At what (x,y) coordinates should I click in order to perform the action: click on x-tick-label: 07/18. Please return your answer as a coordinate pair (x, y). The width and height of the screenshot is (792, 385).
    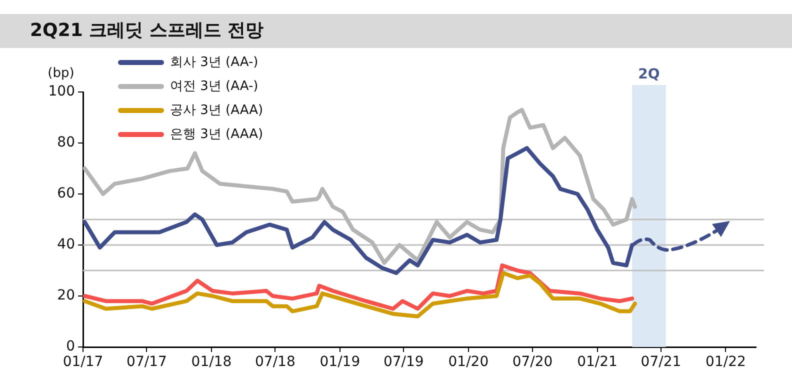
    Looking at the image, I should click on (275, 362).